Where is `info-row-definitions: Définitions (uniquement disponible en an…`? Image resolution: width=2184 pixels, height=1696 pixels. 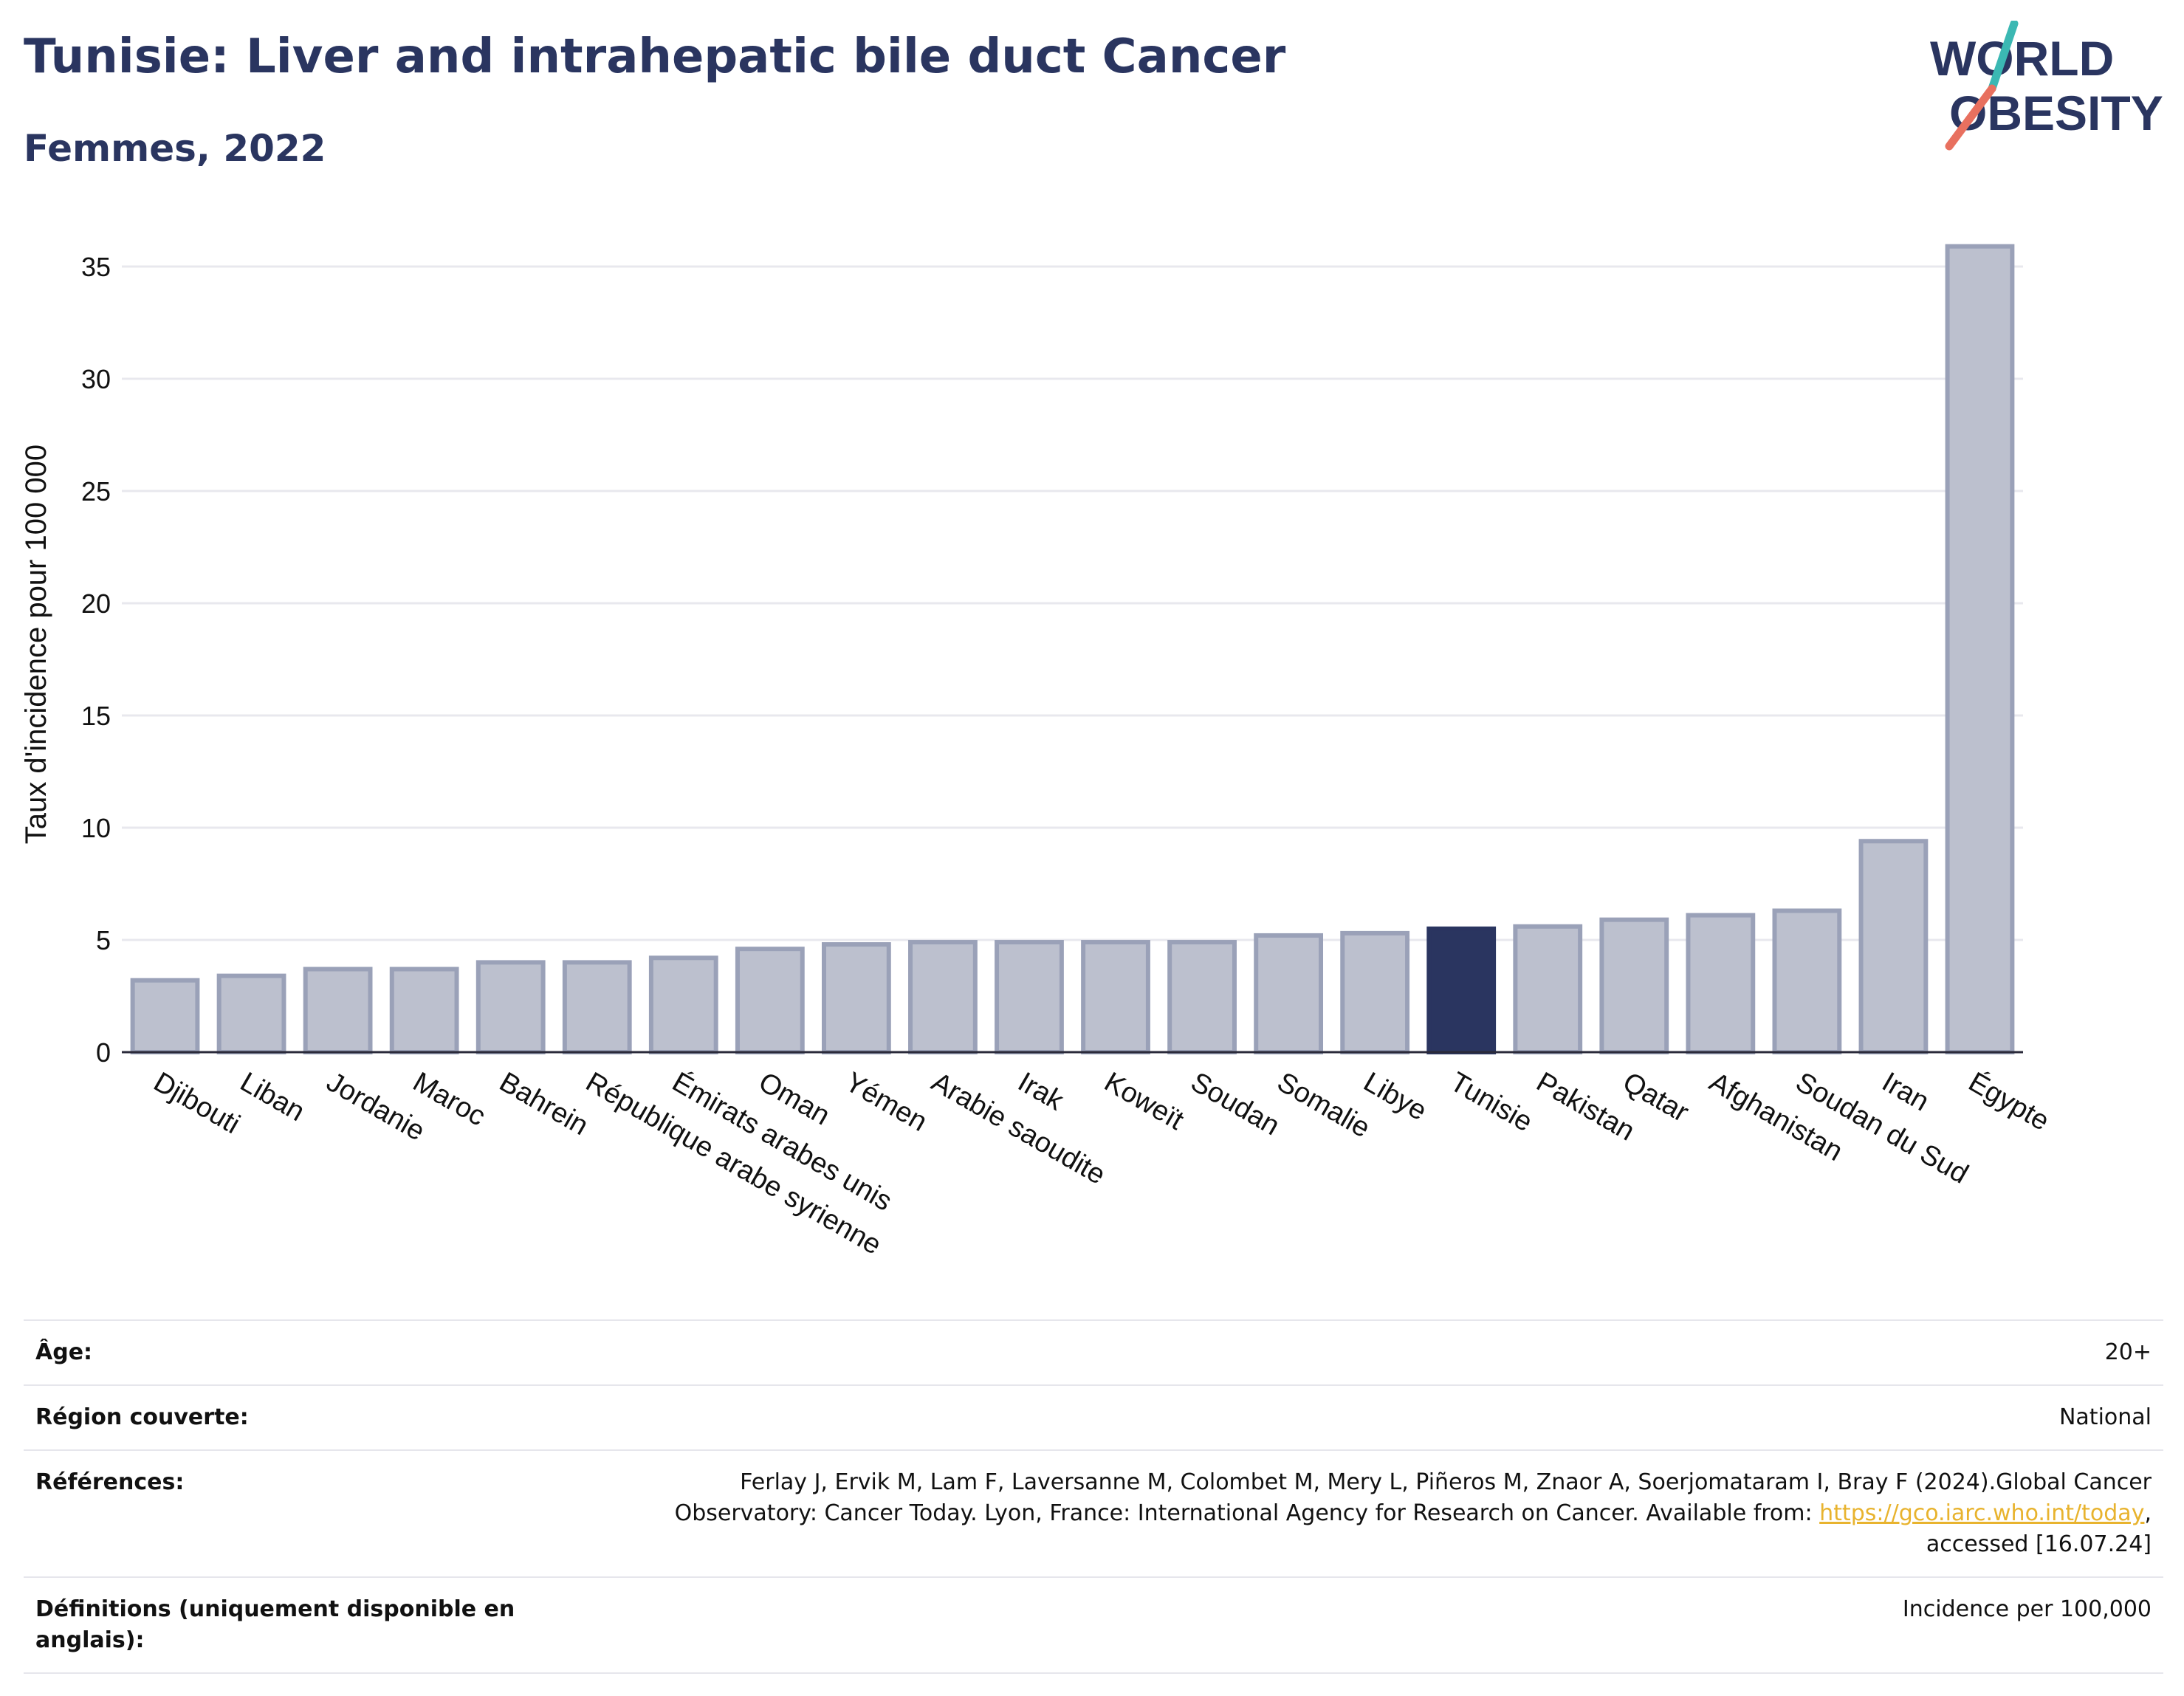
info-row-definitions: Définitions (uniquement disponible en an… is located at coordinates (1093, 1625).